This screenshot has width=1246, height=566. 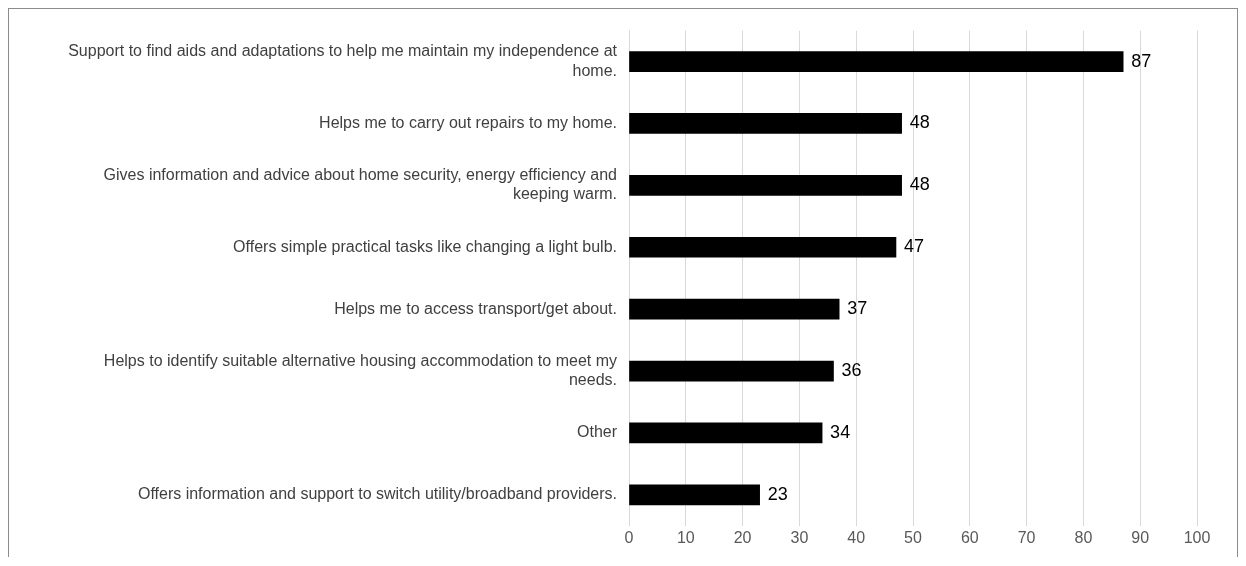 What do you see at coordinates (343, 60) in the screenshot?
I see `y-tick-label: Support to find aids and adaptations to help me maintain my independence at home.` at bounding box center [343, 60].